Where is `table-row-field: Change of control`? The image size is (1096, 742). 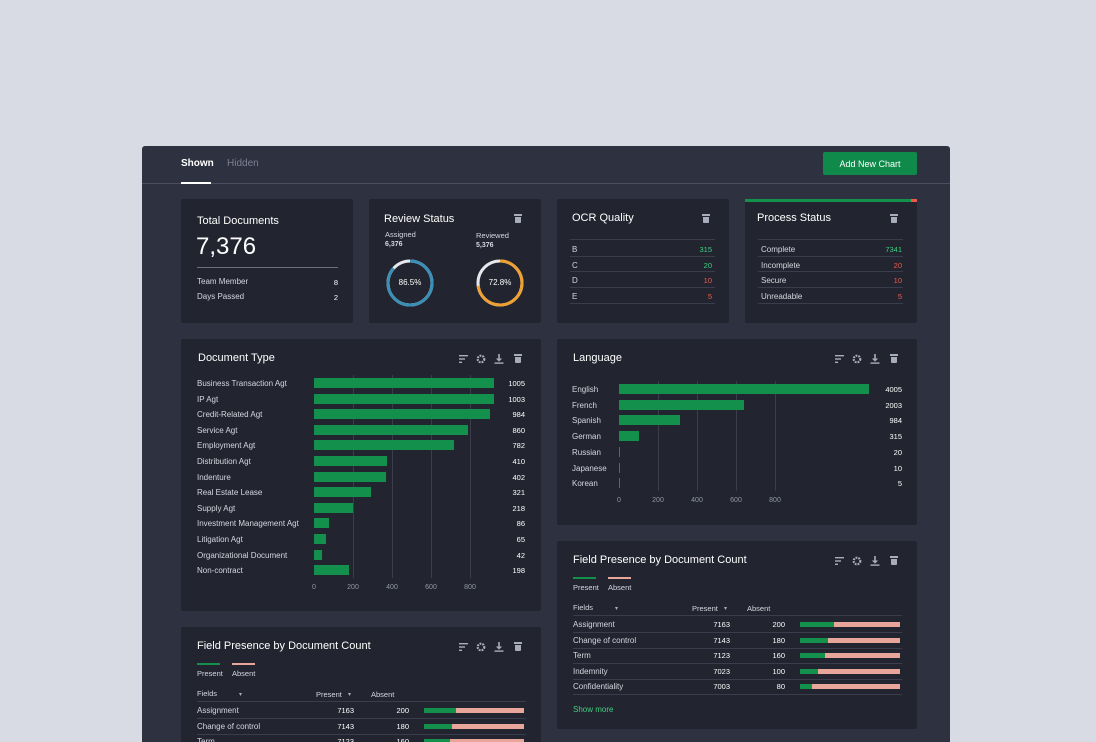
table-row-field: Change of control is located at coordinates (229, 726).